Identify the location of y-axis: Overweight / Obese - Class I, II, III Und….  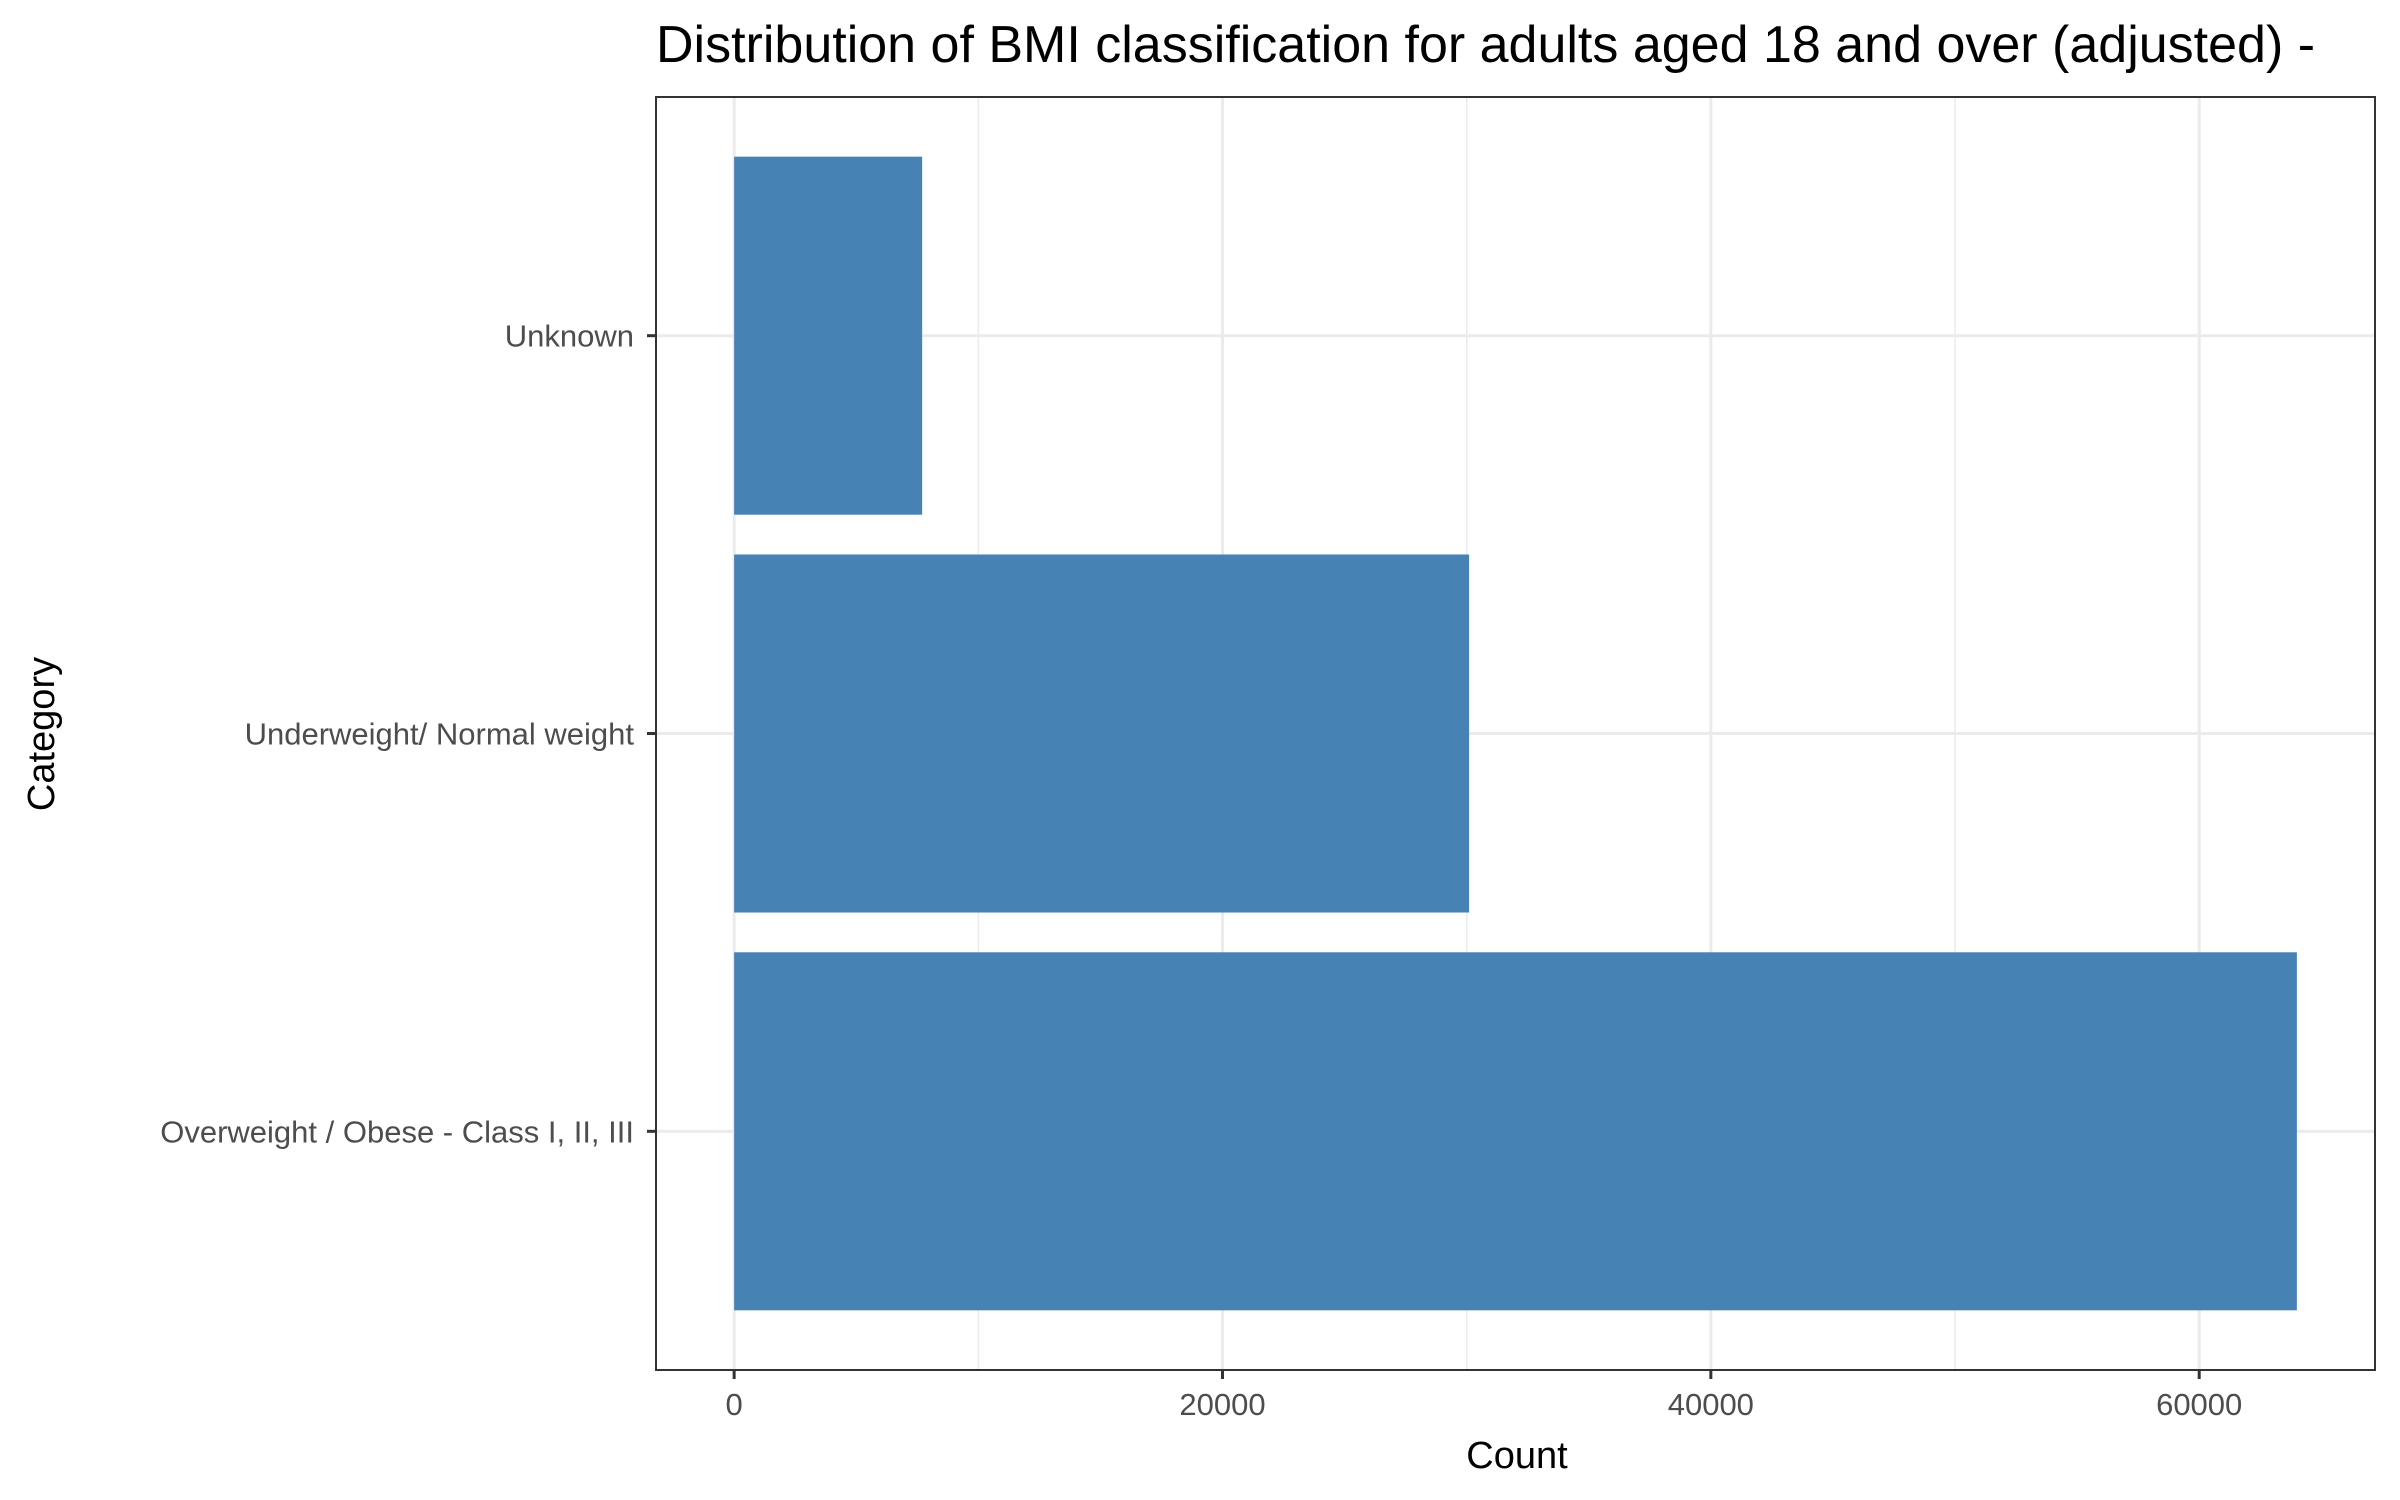
(408, 734).